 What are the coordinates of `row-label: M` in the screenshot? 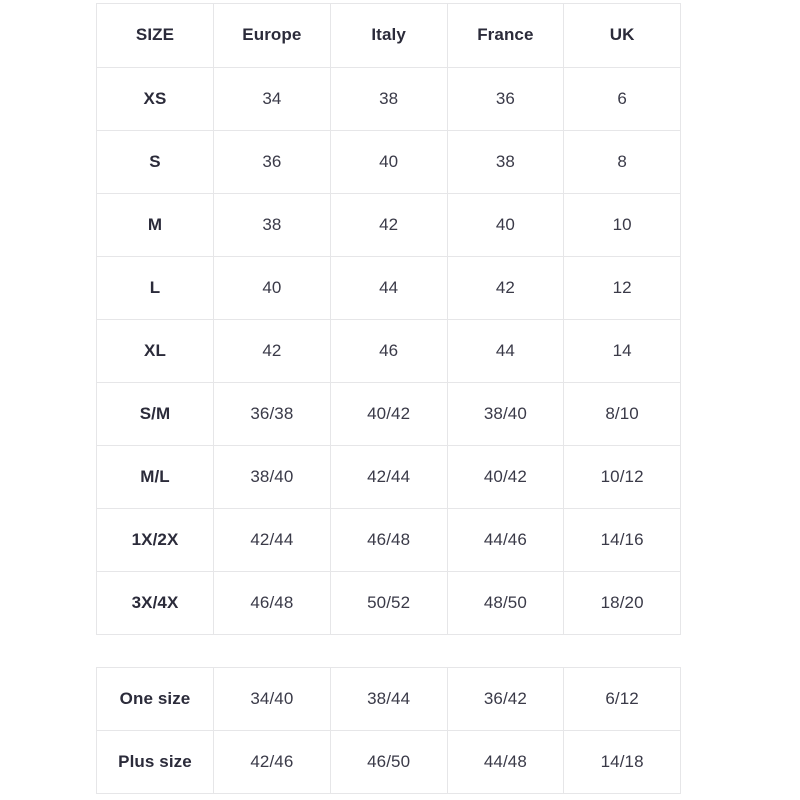 It's located at (155, 225).